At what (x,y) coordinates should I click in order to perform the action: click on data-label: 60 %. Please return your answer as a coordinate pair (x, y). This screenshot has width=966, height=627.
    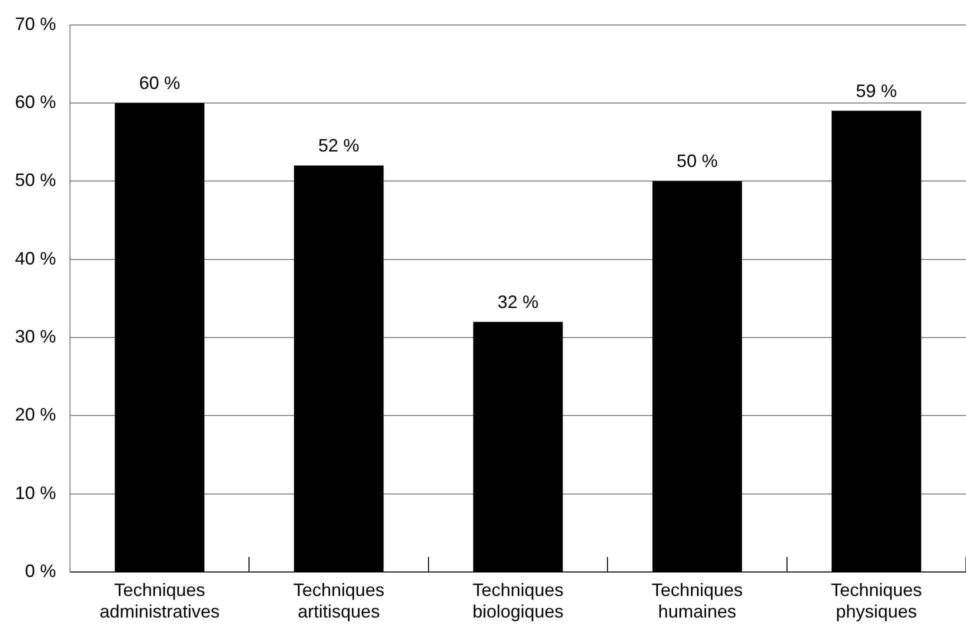
    Looking at the image, I should click on (159, 82).